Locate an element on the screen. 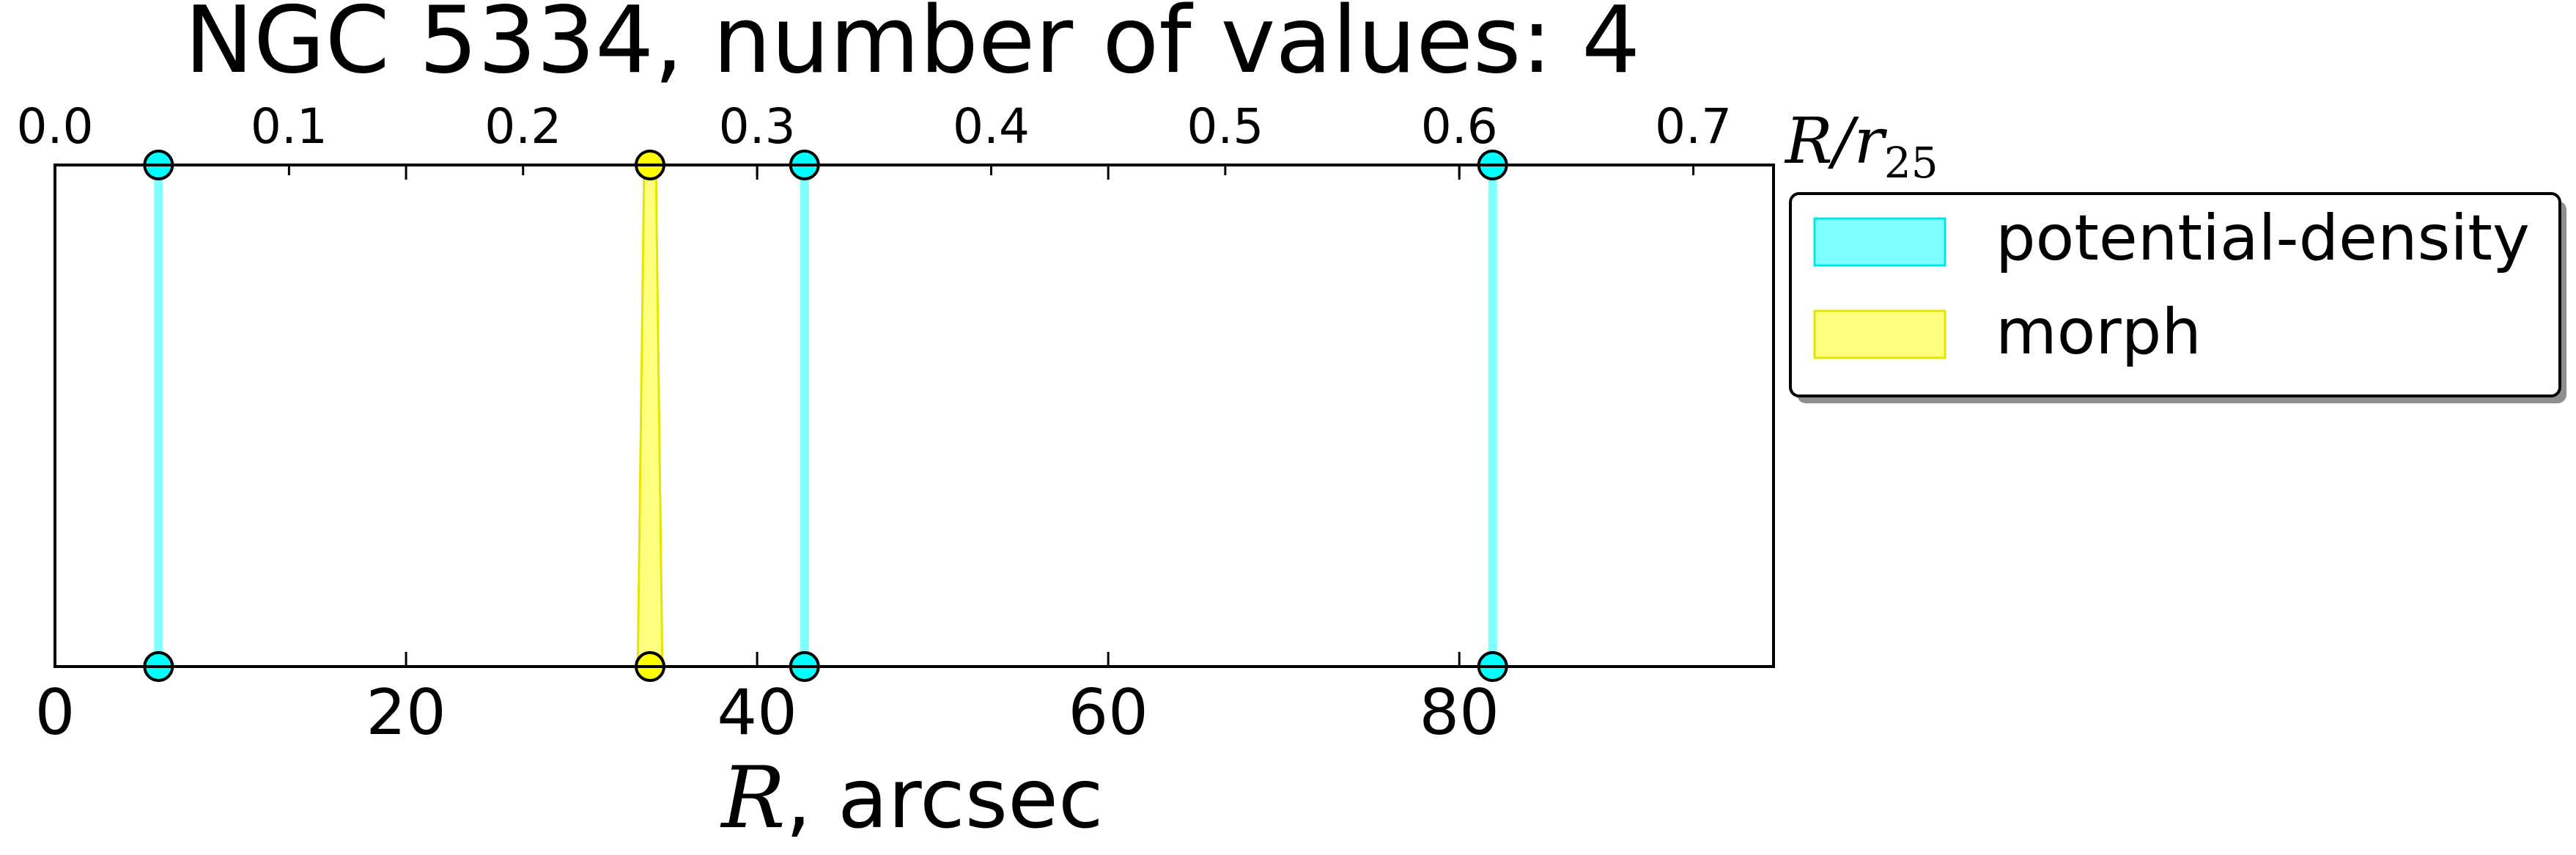 The width and height of the screenshot is (2576, 855). legend-swatch-potential-density is located at coordinates (1879, 242).